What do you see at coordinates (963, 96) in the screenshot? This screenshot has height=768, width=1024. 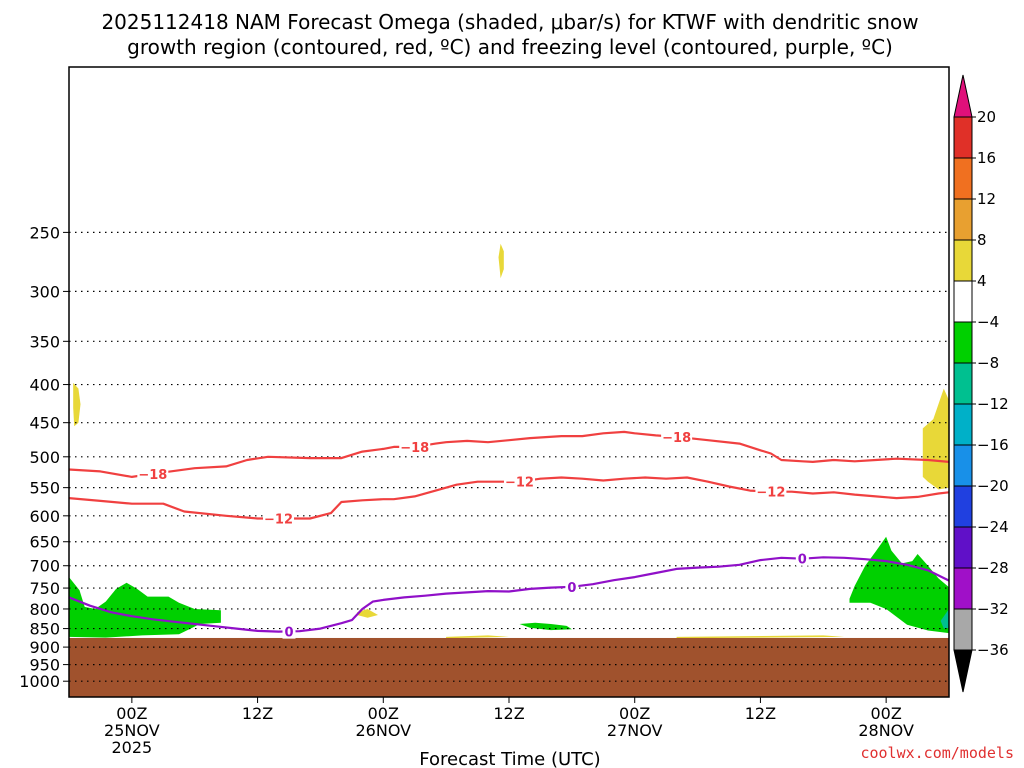 I see `colorbar-top-arrow` at bounding box center [963, 96].